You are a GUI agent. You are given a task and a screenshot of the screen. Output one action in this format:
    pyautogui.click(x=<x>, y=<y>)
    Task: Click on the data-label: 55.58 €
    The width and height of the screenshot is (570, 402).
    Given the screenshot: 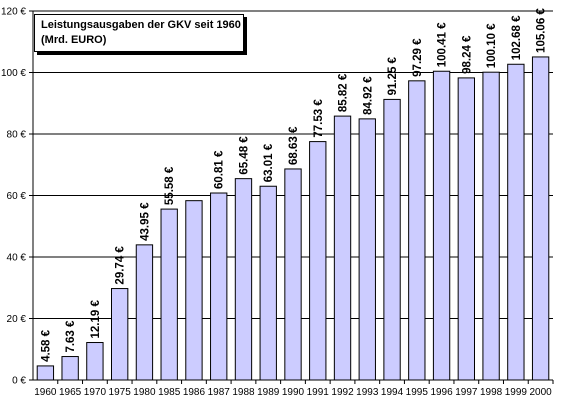 What is the action you would take?
    pyautogui.click(x=170, y=185)
    